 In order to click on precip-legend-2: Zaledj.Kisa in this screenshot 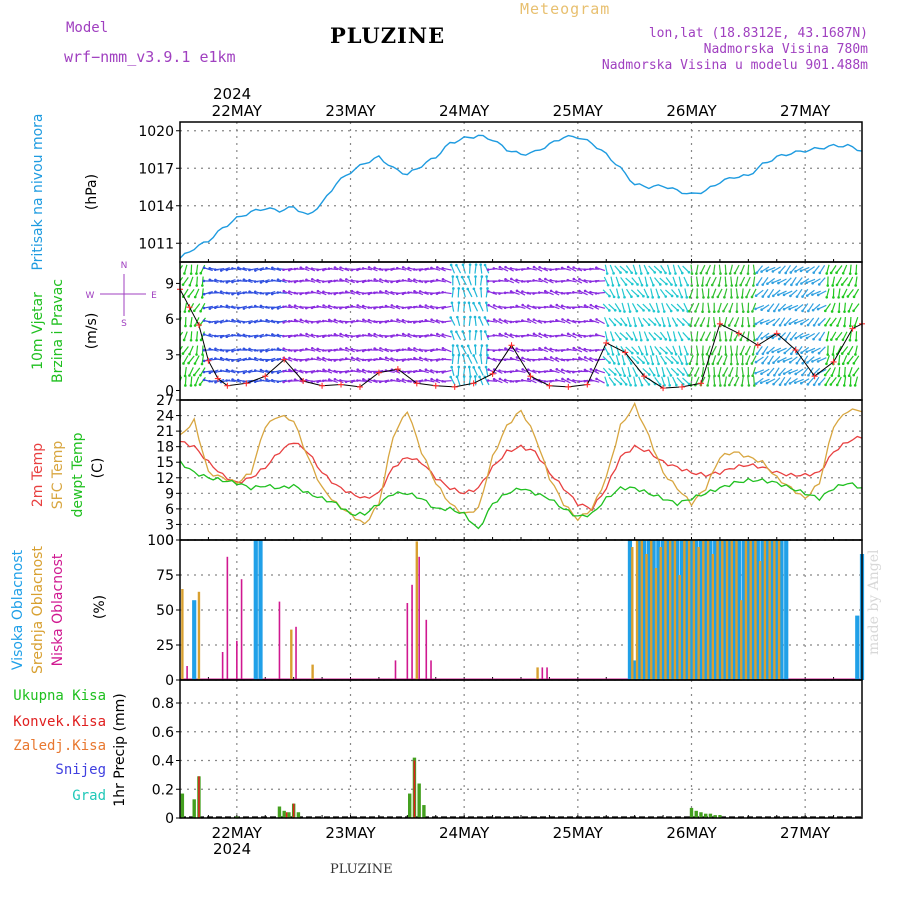, I will do `click(59, 746)`.